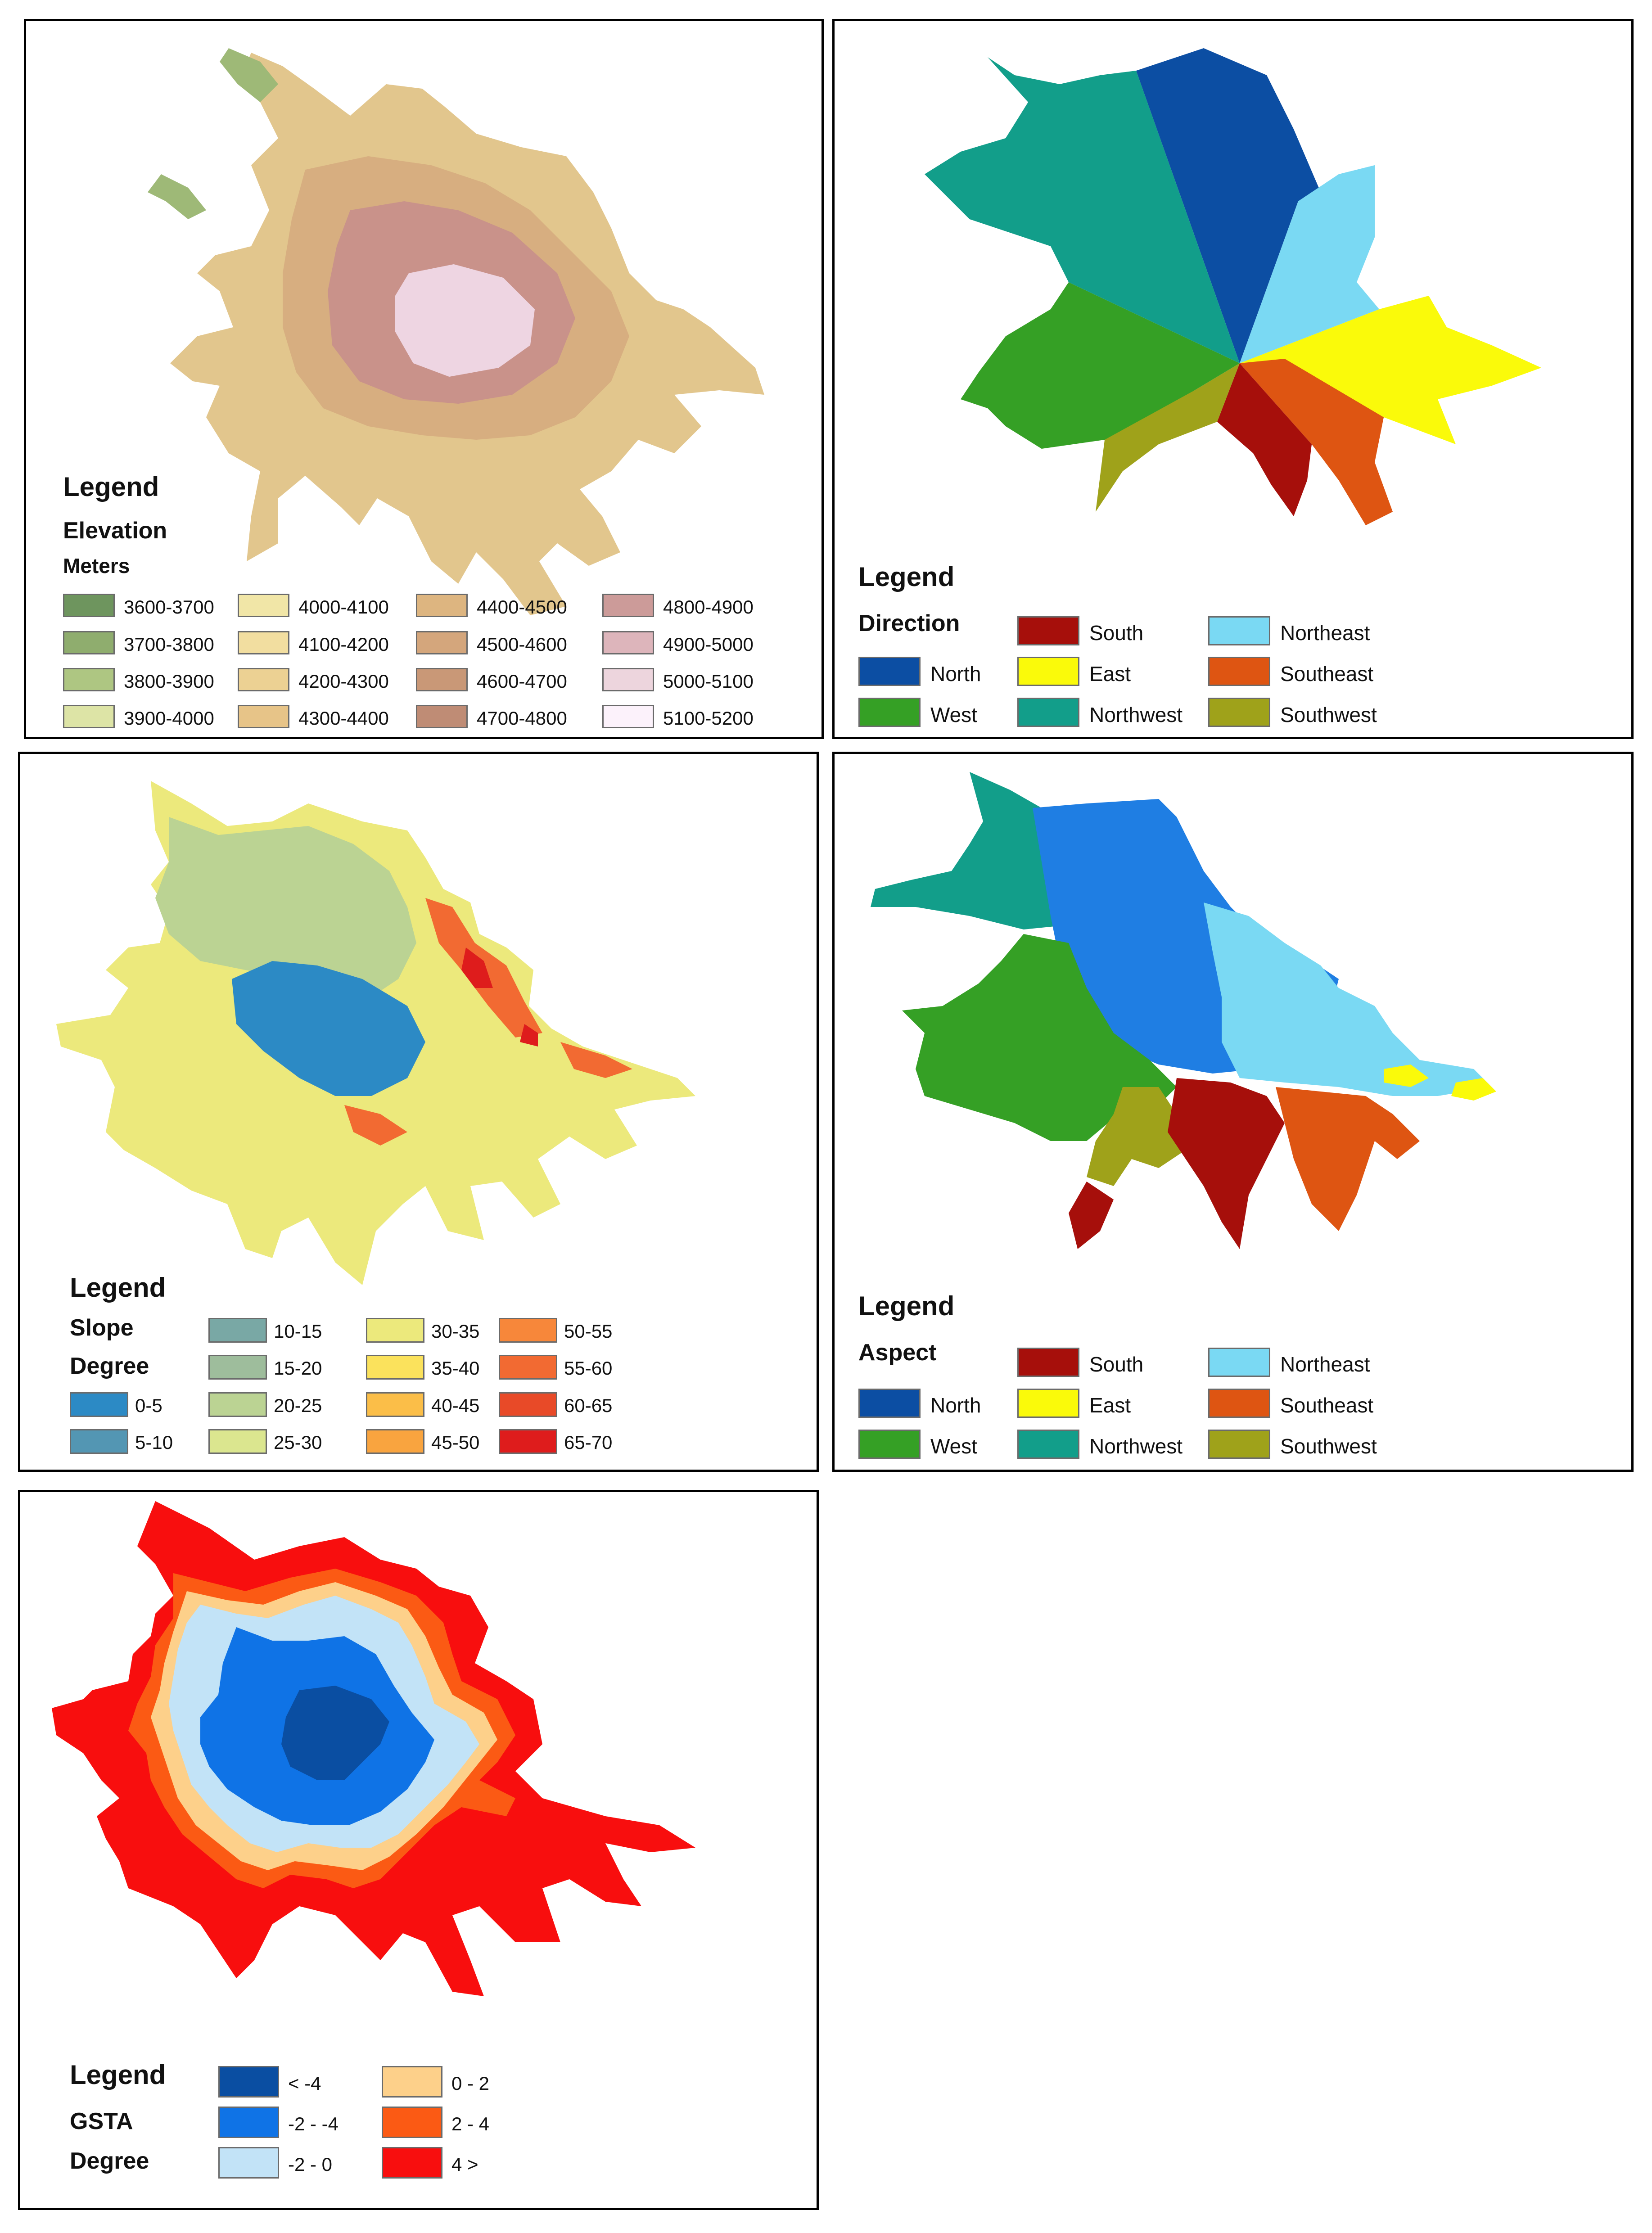 The width and height of the screenshot is (1652, 2233). Describe the element at coordinates (96, 565) in the screenshot. I see `unit-label: Meters` at that location.